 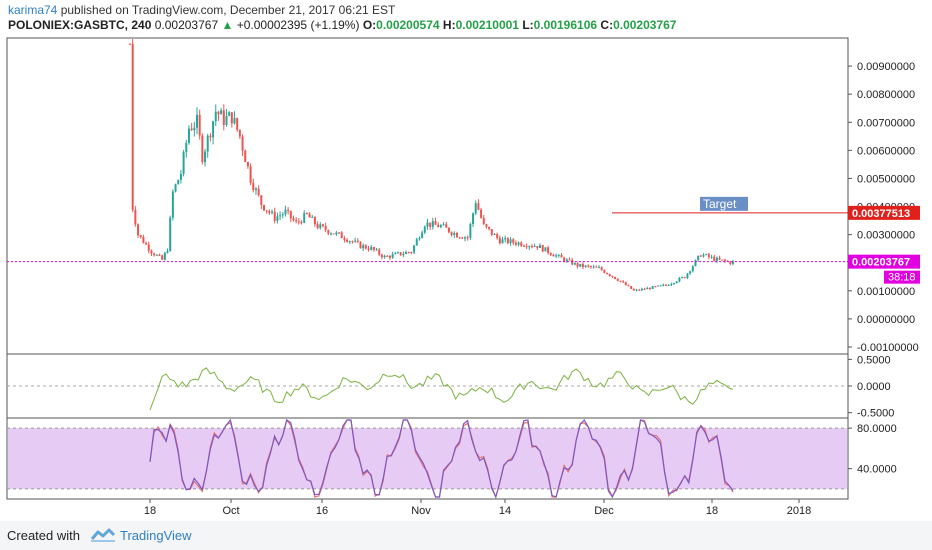 What do you see at coordinates (884, 261) in the screenshot?
I see `last-price-box` at bounding box center [884, 261].